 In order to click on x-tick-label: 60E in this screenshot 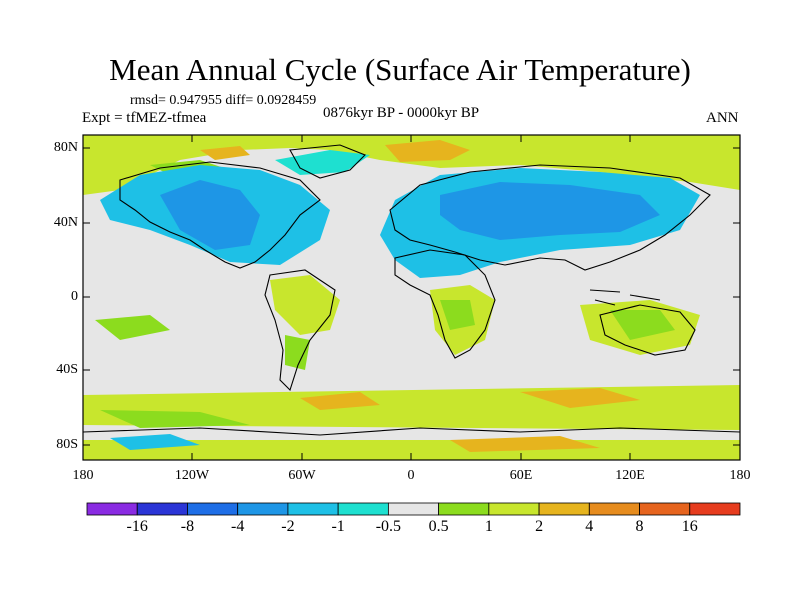, I will do `click(521, 475)`.